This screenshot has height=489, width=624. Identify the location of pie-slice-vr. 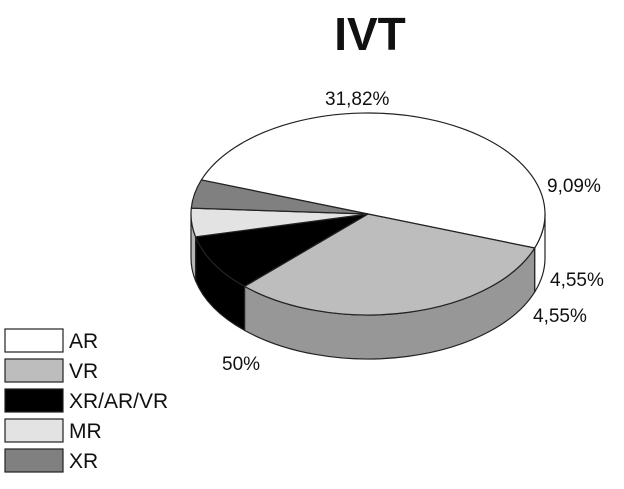
(389, 264).